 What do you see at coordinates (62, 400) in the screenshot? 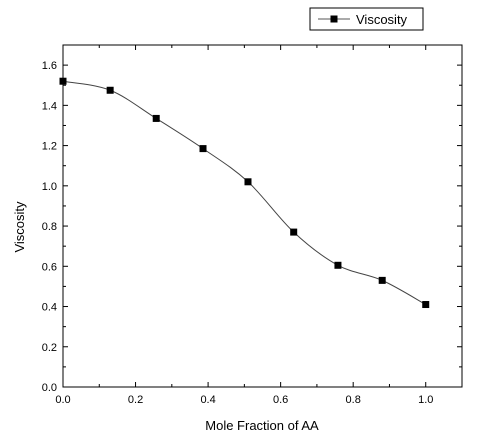
I see `x-tick-label: 0.0` at bounding box center [62, 400].